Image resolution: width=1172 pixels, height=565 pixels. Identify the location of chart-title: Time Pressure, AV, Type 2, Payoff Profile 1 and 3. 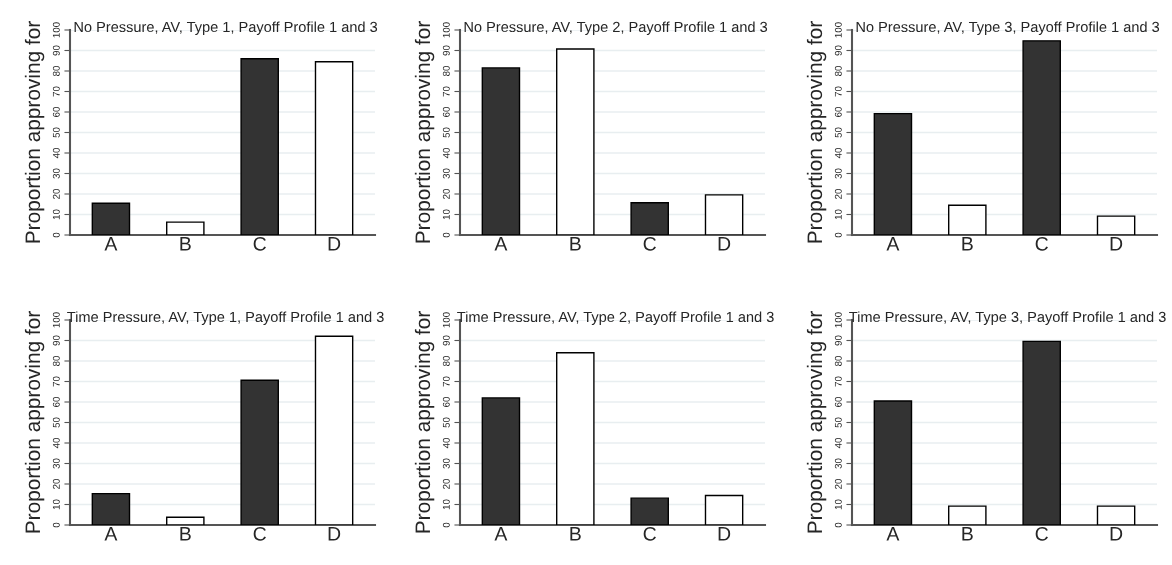
(615, 318).